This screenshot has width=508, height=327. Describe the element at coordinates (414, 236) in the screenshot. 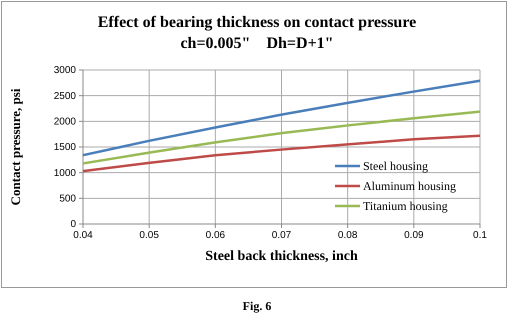

I see `x-tick-label: 0.09` at that location.